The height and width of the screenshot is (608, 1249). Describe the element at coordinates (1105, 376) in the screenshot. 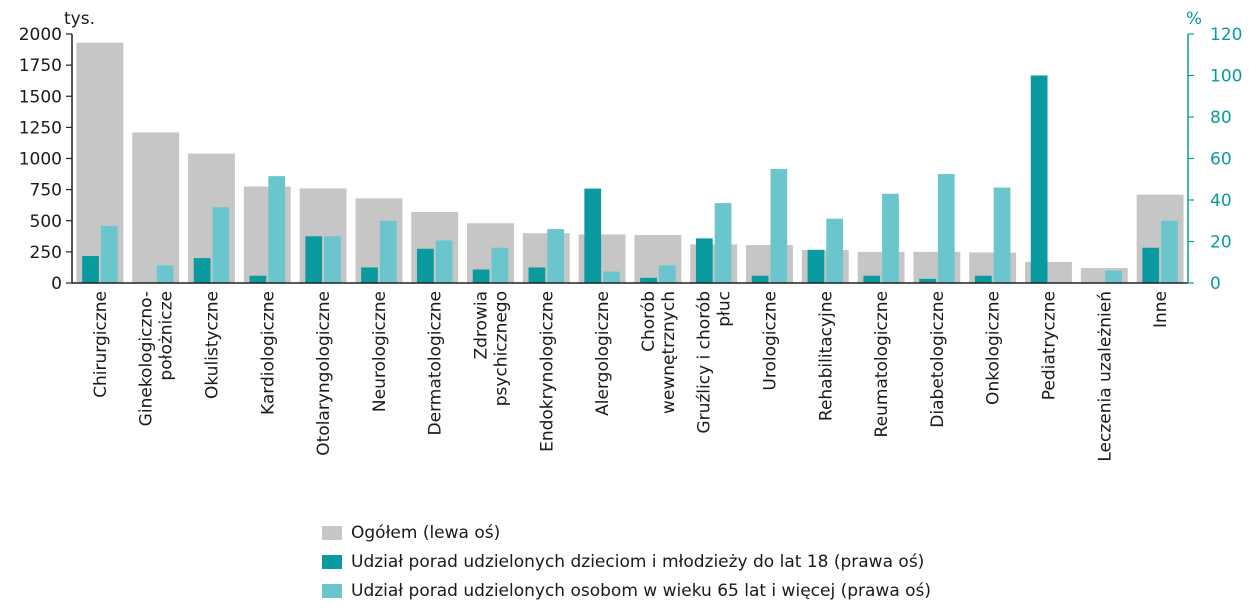

I see `x-tick-label: Leczenia uzależnień` at that location.